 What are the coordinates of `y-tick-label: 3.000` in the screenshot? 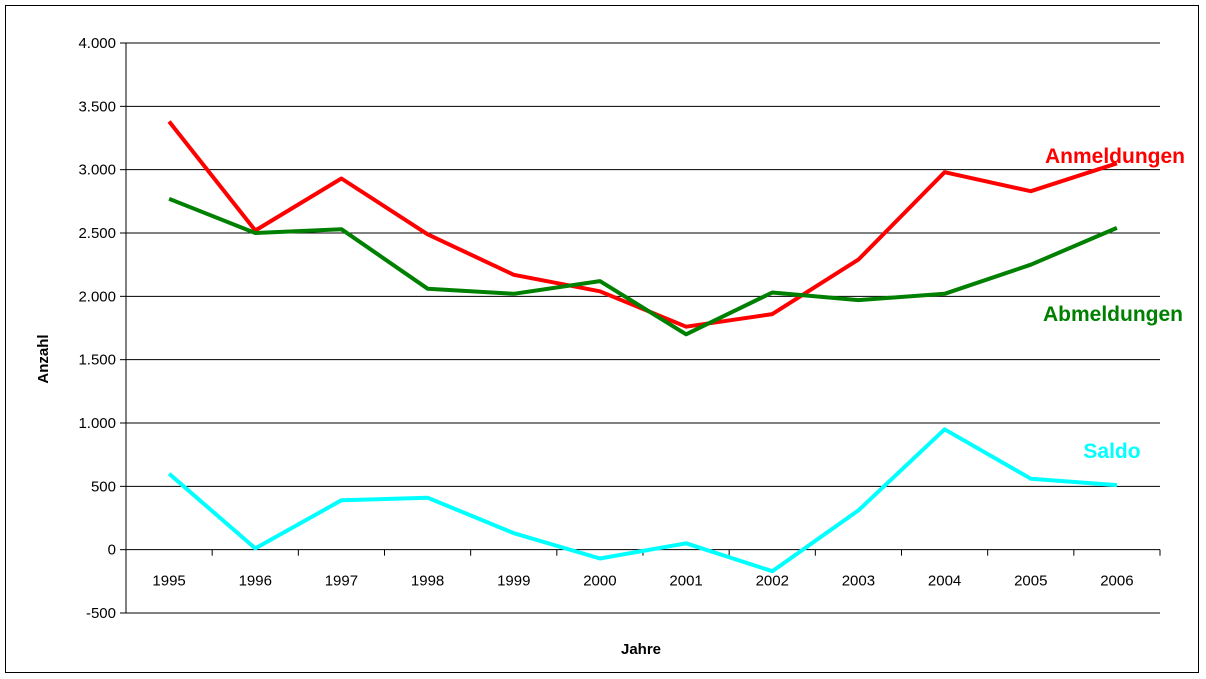 It's located at (97, 170).